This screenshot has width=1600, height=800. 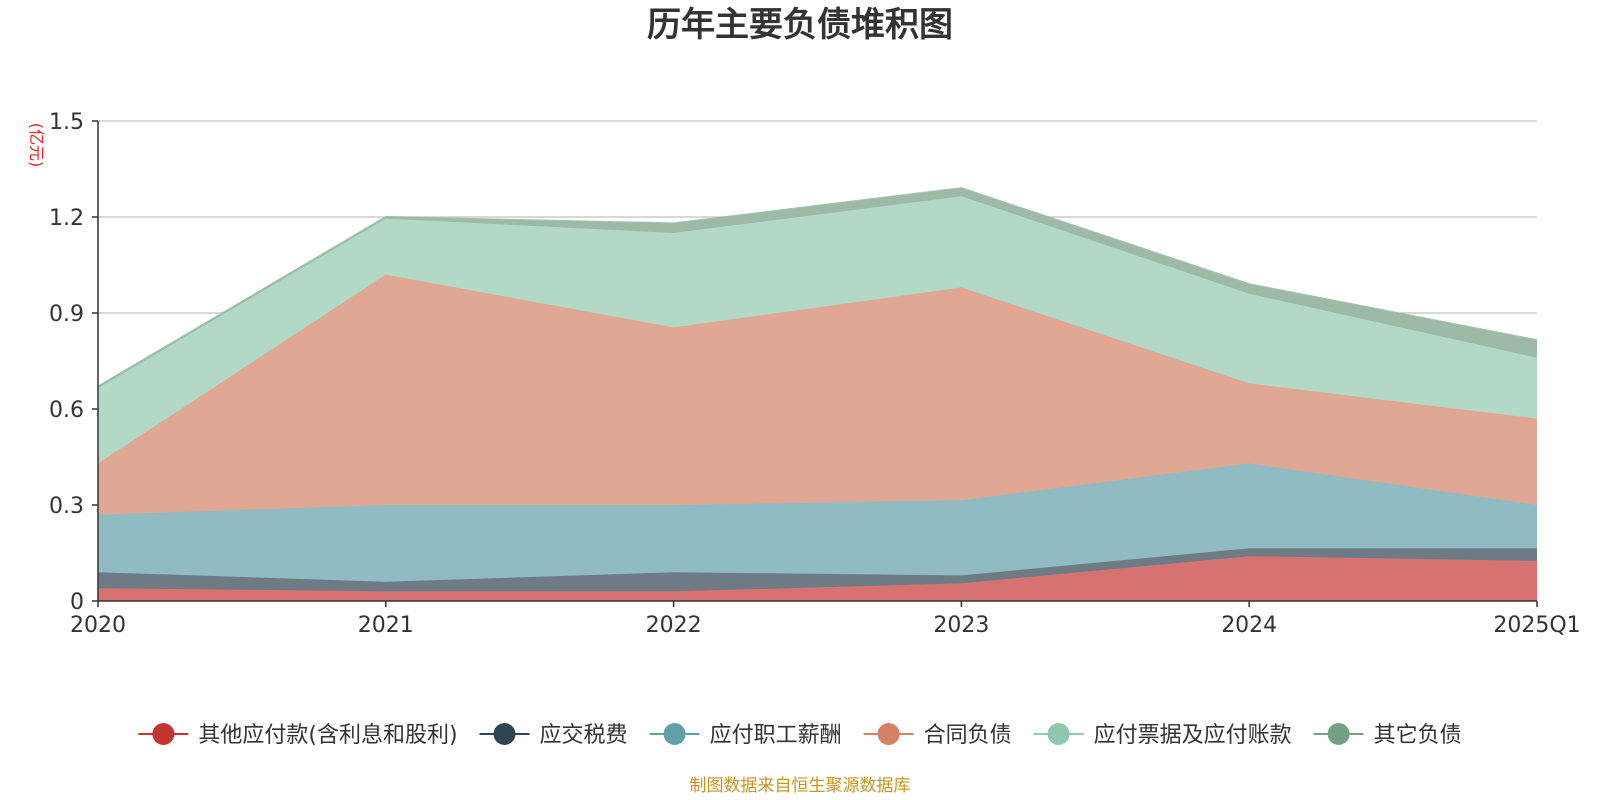 I want to click on legend-item-2: 应付职工薪酬, so click(x=745, y=735).